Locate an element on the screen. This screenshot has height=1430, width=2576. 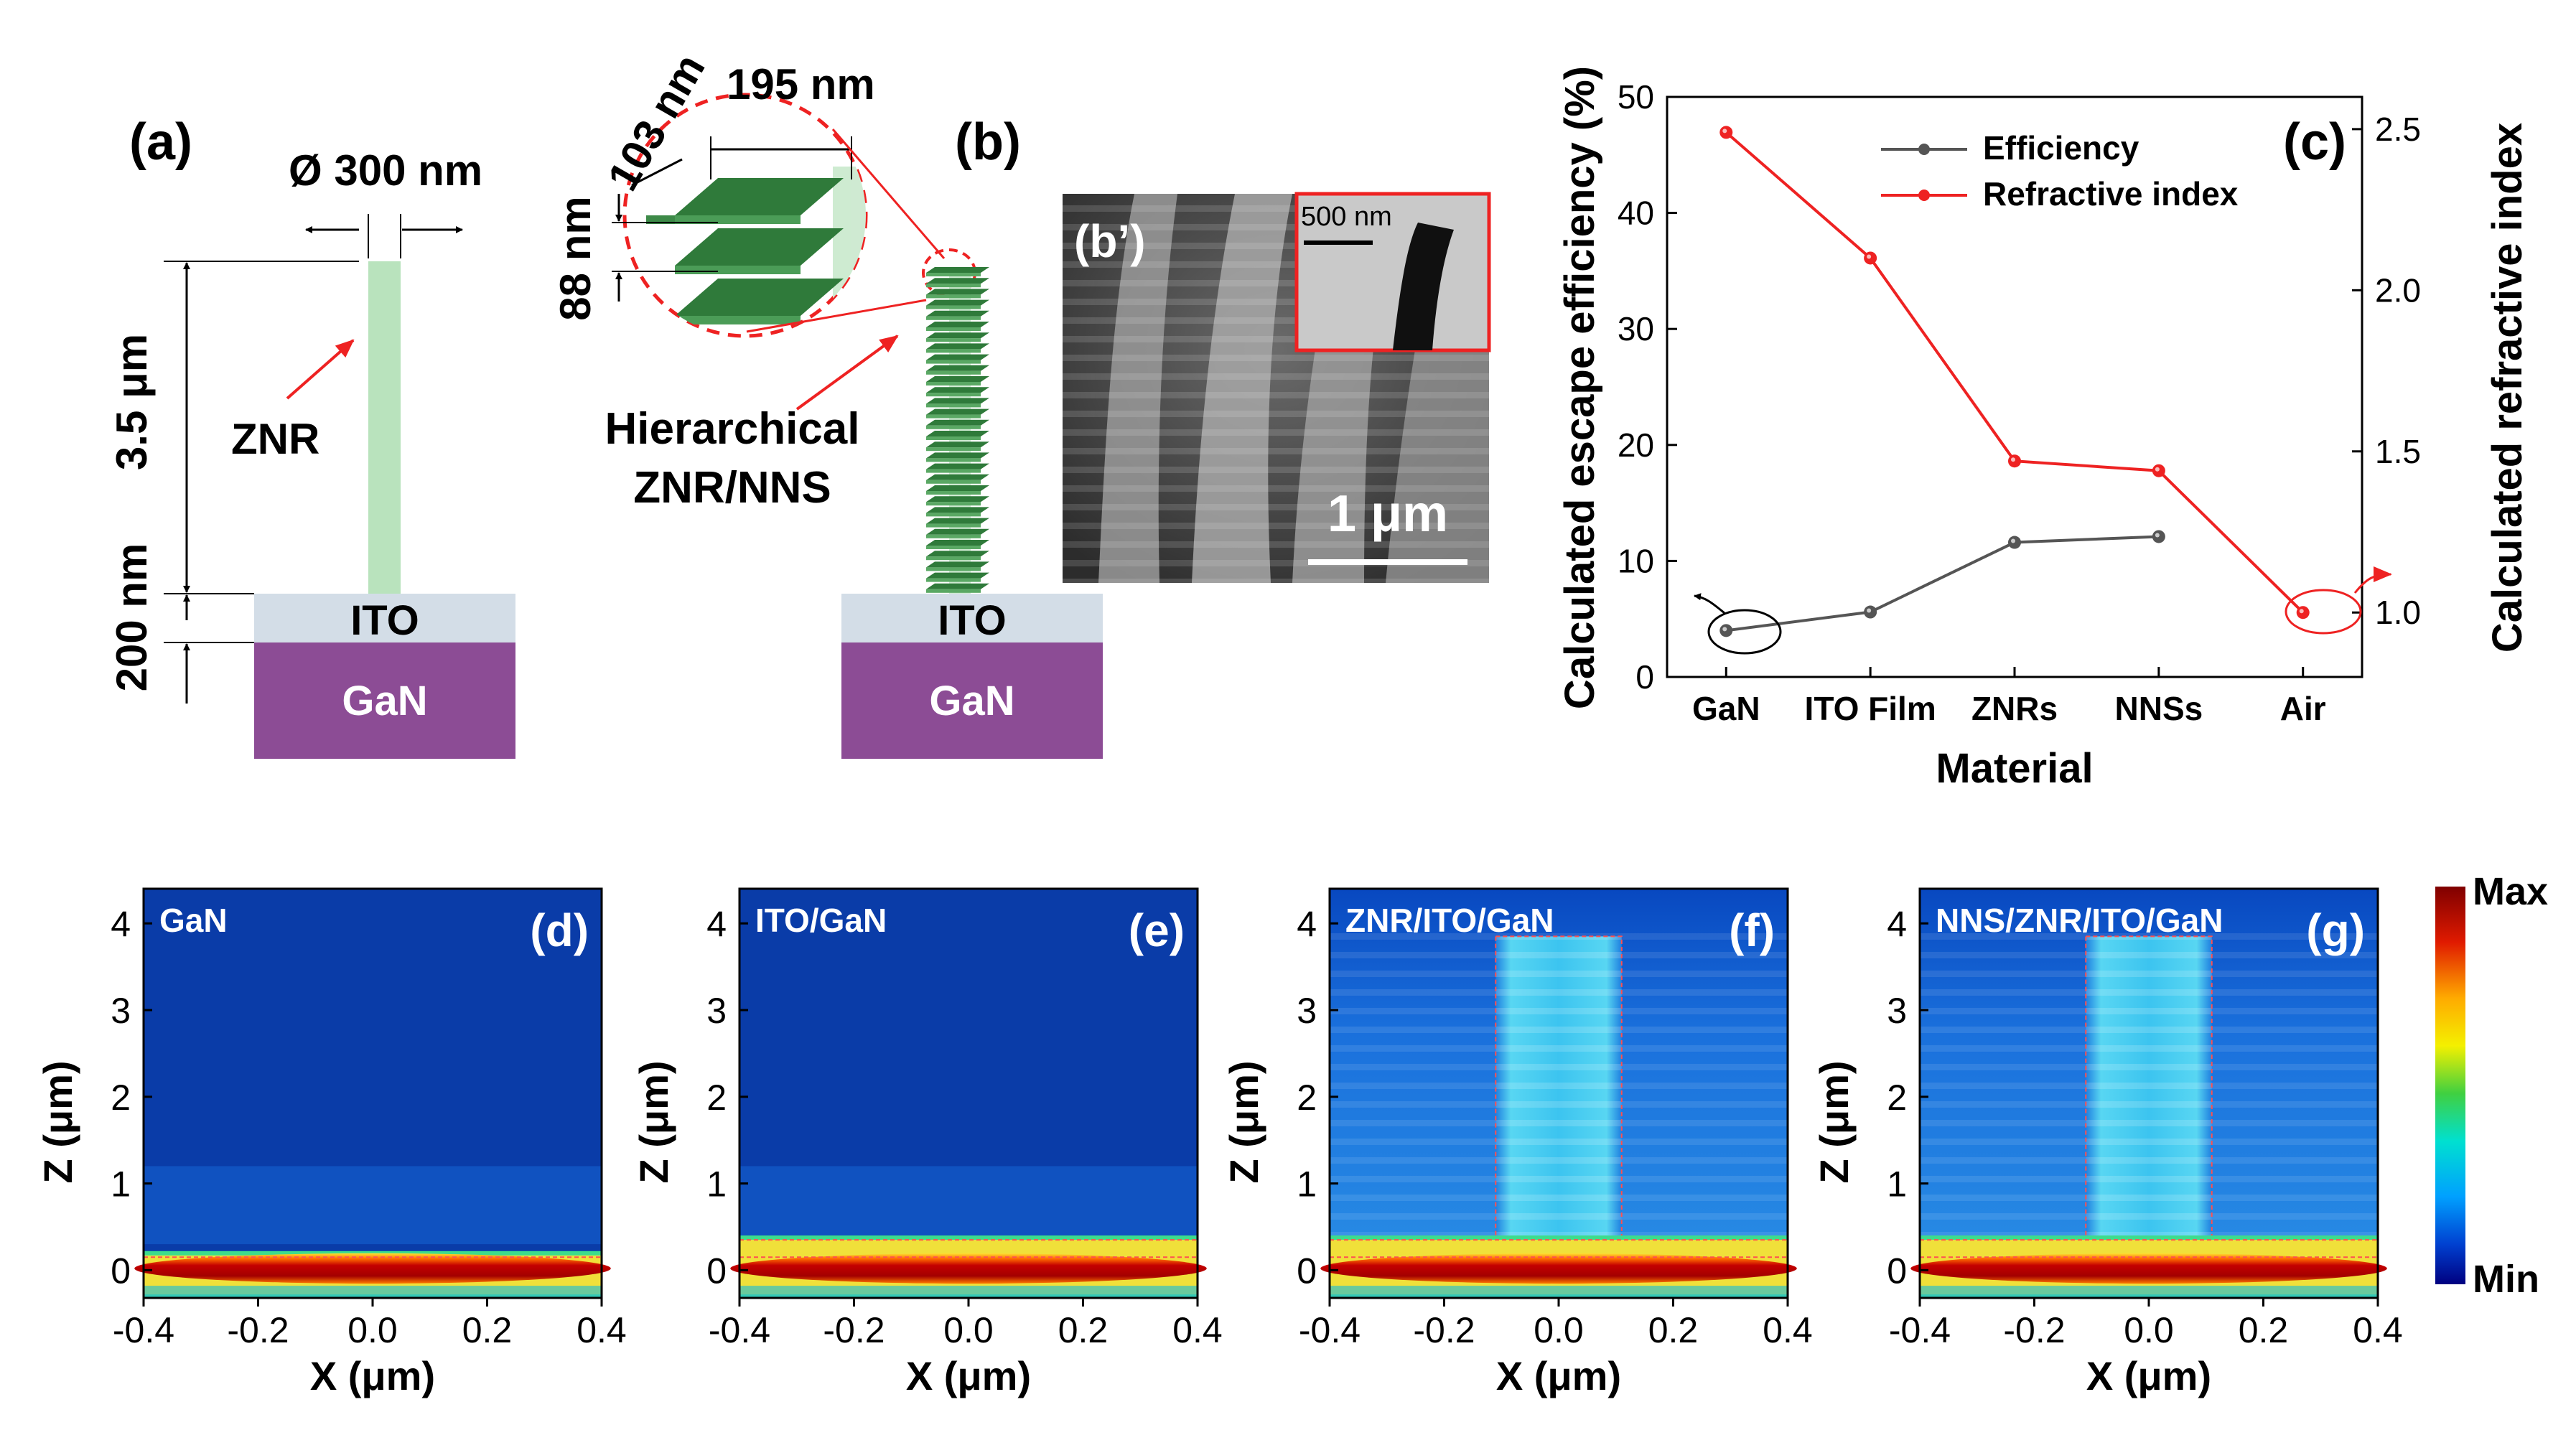
colorbar-min-label: Min is located at coordinates (2506, 1279).